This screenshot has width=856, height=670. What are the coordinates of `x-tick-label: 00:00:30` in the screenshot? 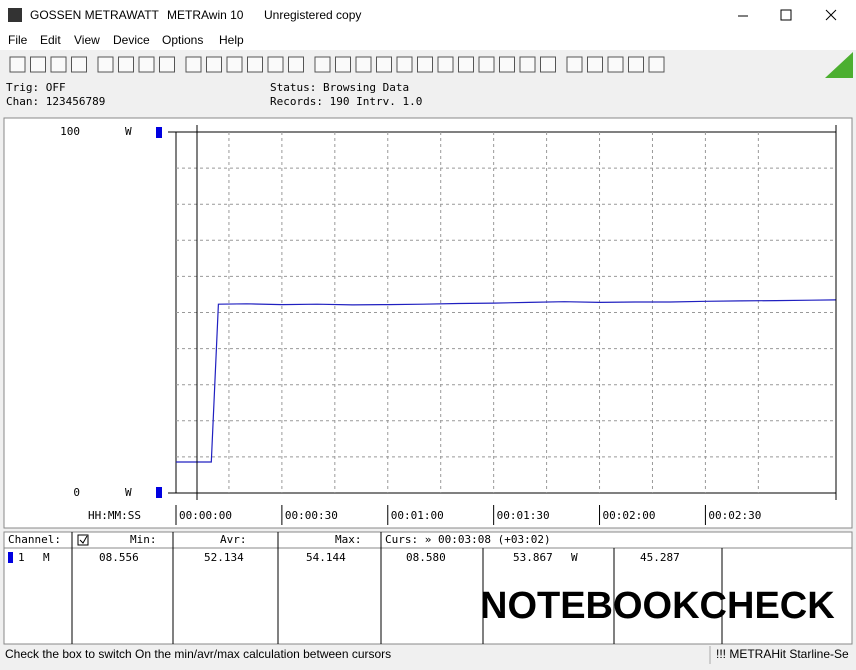 It's located at (311, 515).